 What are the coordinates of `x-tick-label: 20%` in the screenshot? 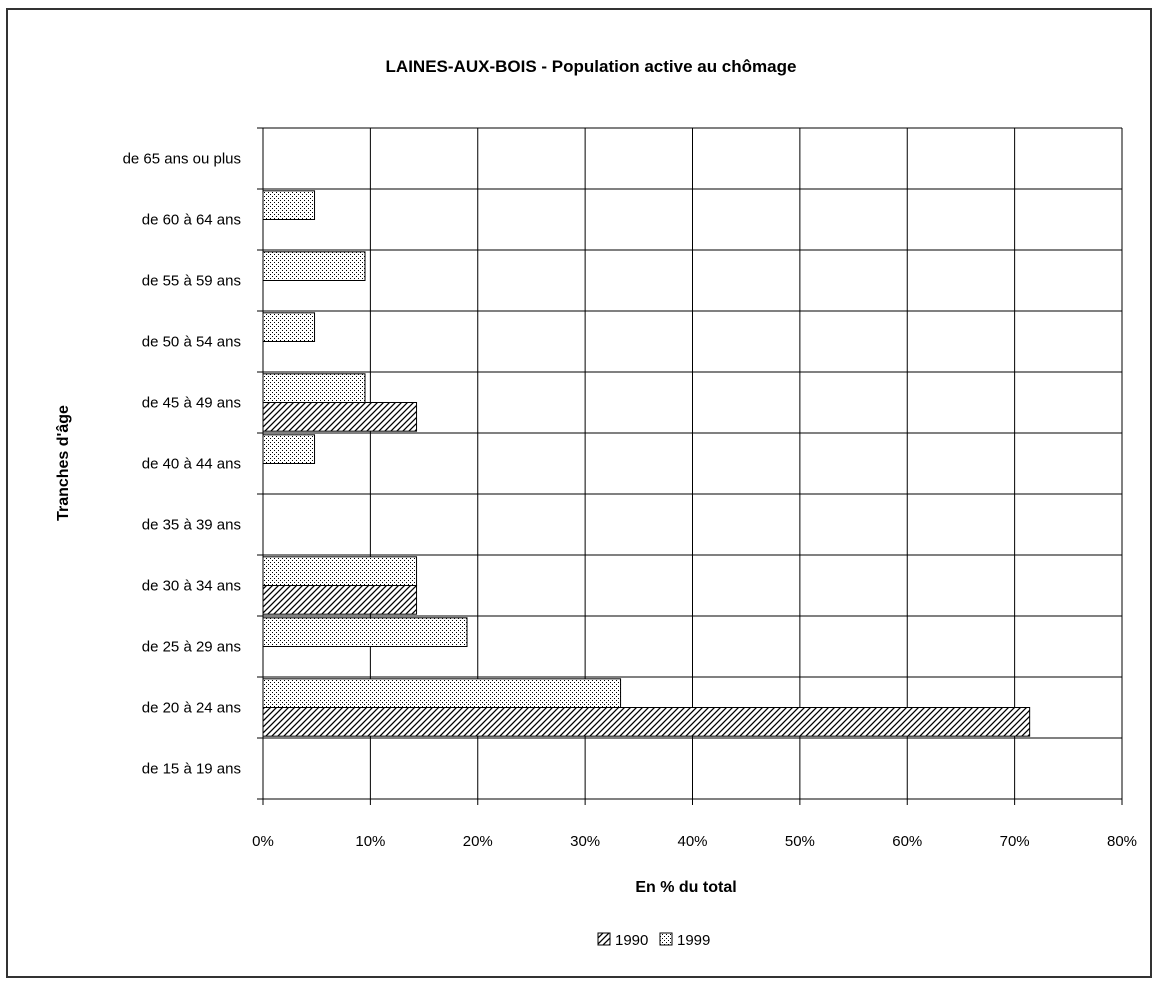 It's located at (478, 841).